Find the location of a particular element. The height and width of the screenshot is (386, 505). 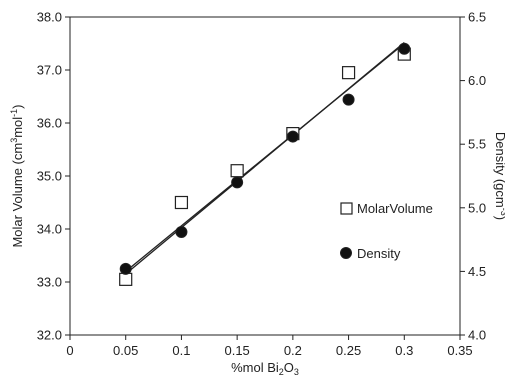

left-y-tick-label: 34.0 is located at coordinates (49, 229).